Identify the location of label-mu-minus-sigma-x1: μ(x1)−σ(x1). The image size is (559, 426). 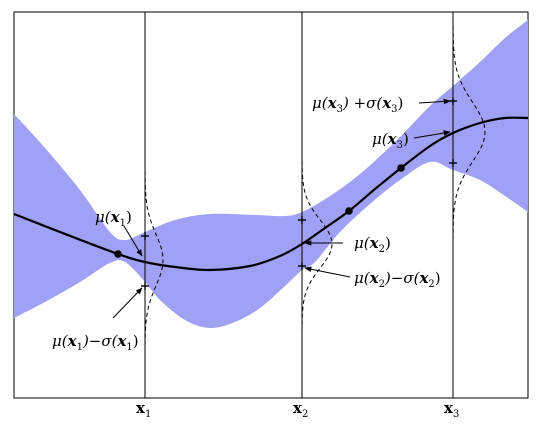
(95, 342).